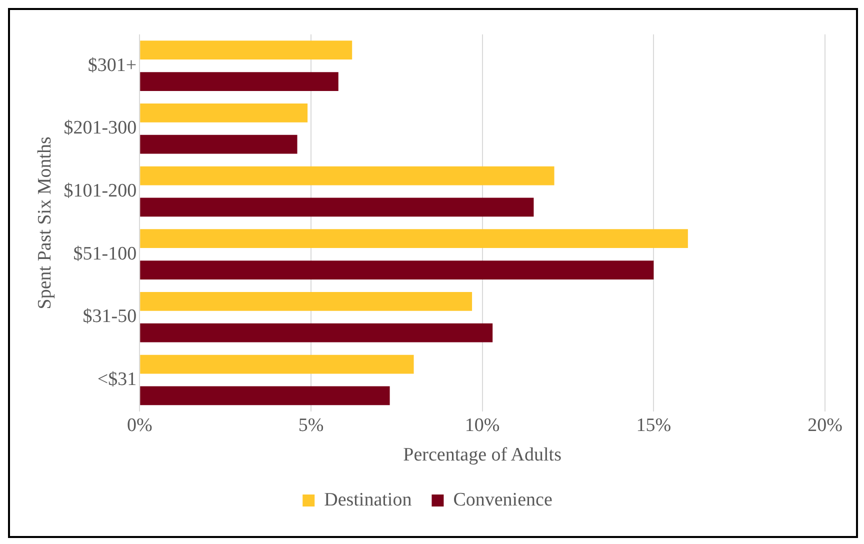 This screenshot has width=864, height=544. I want to click on y-tick-label: $51-100, so click(105, 253).